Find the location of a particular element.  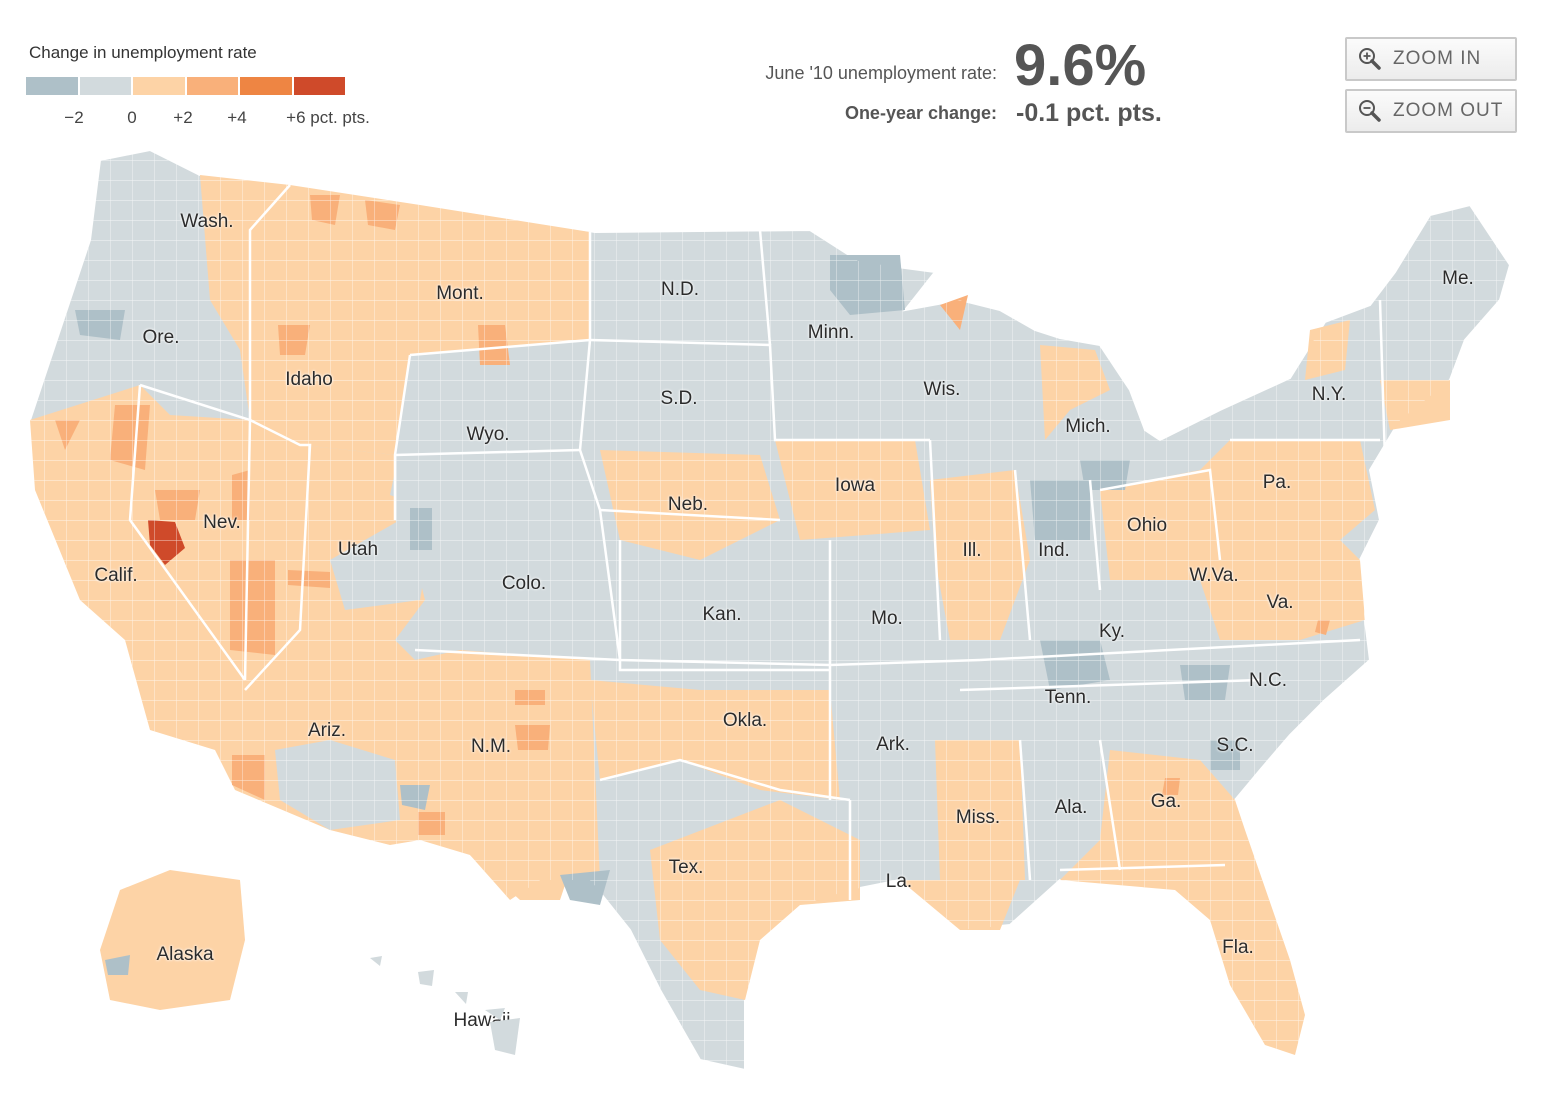

zoom-in-button: ZOOM IN is located at coordinates (1431, 59).